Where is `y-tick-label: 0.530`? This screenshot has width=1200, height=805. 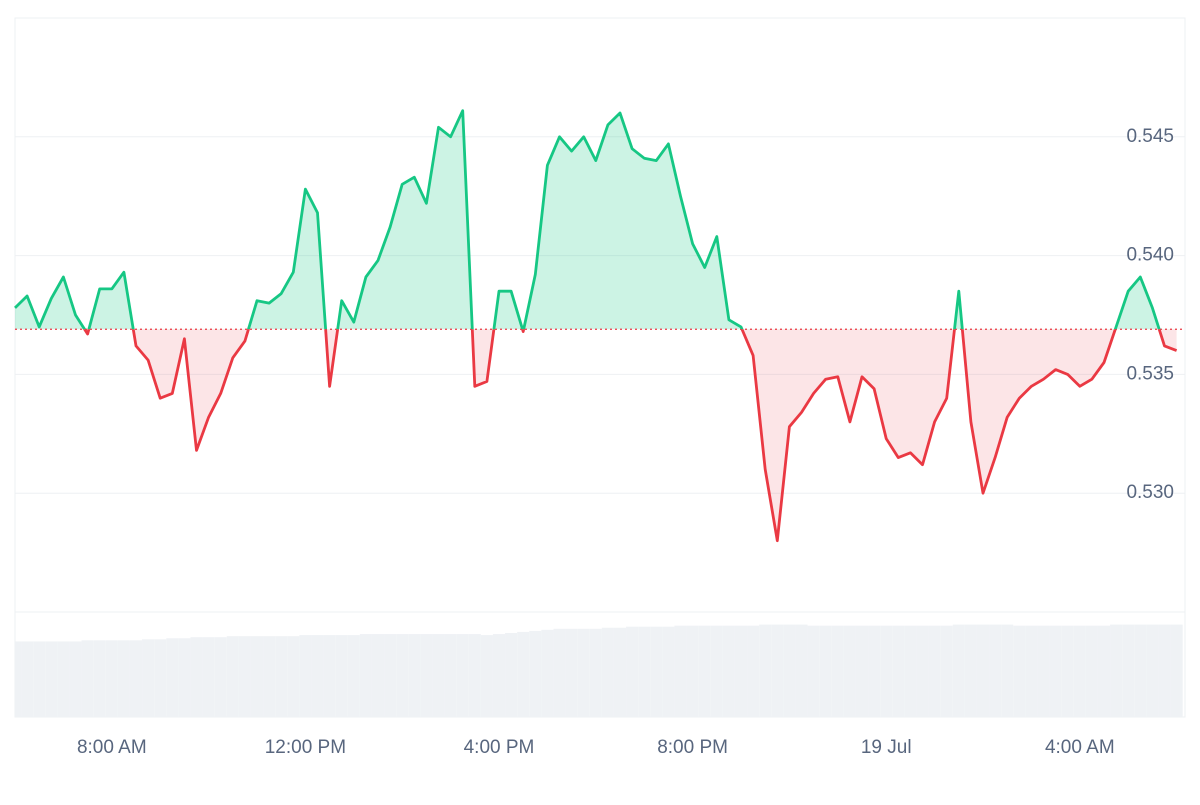 y-tick-label: 0.530 is located at coordinates (1150, 492).